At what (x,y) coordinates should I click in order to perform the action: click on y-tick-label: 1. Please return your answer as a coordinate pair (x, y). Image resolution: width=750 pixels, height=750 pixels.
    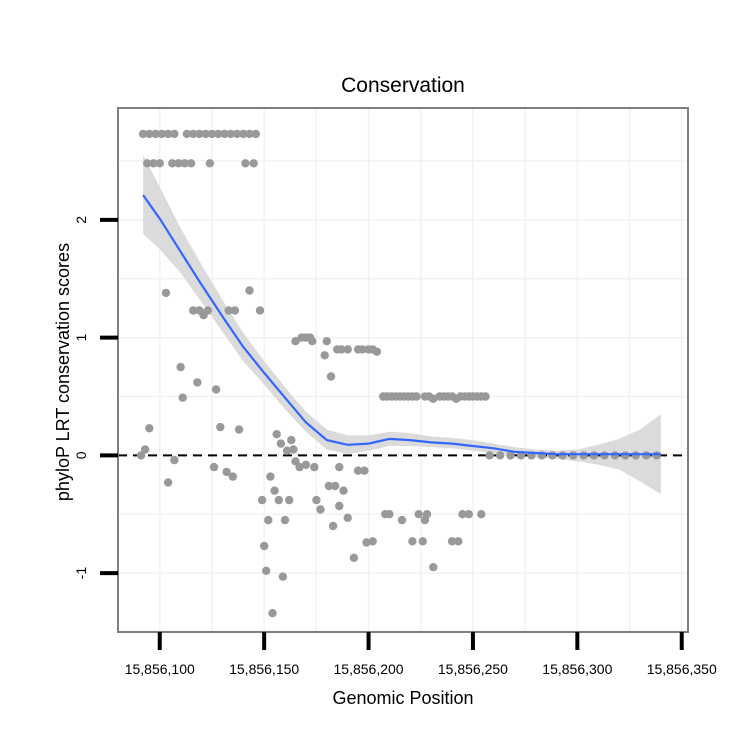
    Looking at the image, I should click on (81, 337).